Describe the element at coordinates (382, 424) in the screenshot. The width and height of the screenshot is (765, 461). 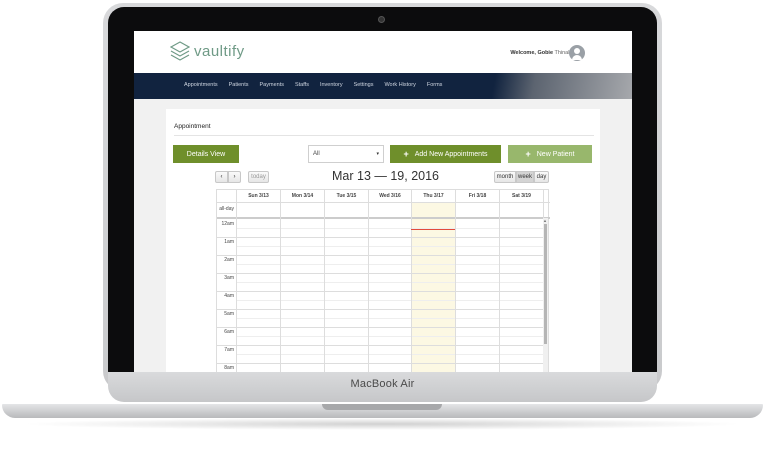
I see `laptop-shadow` at that location.